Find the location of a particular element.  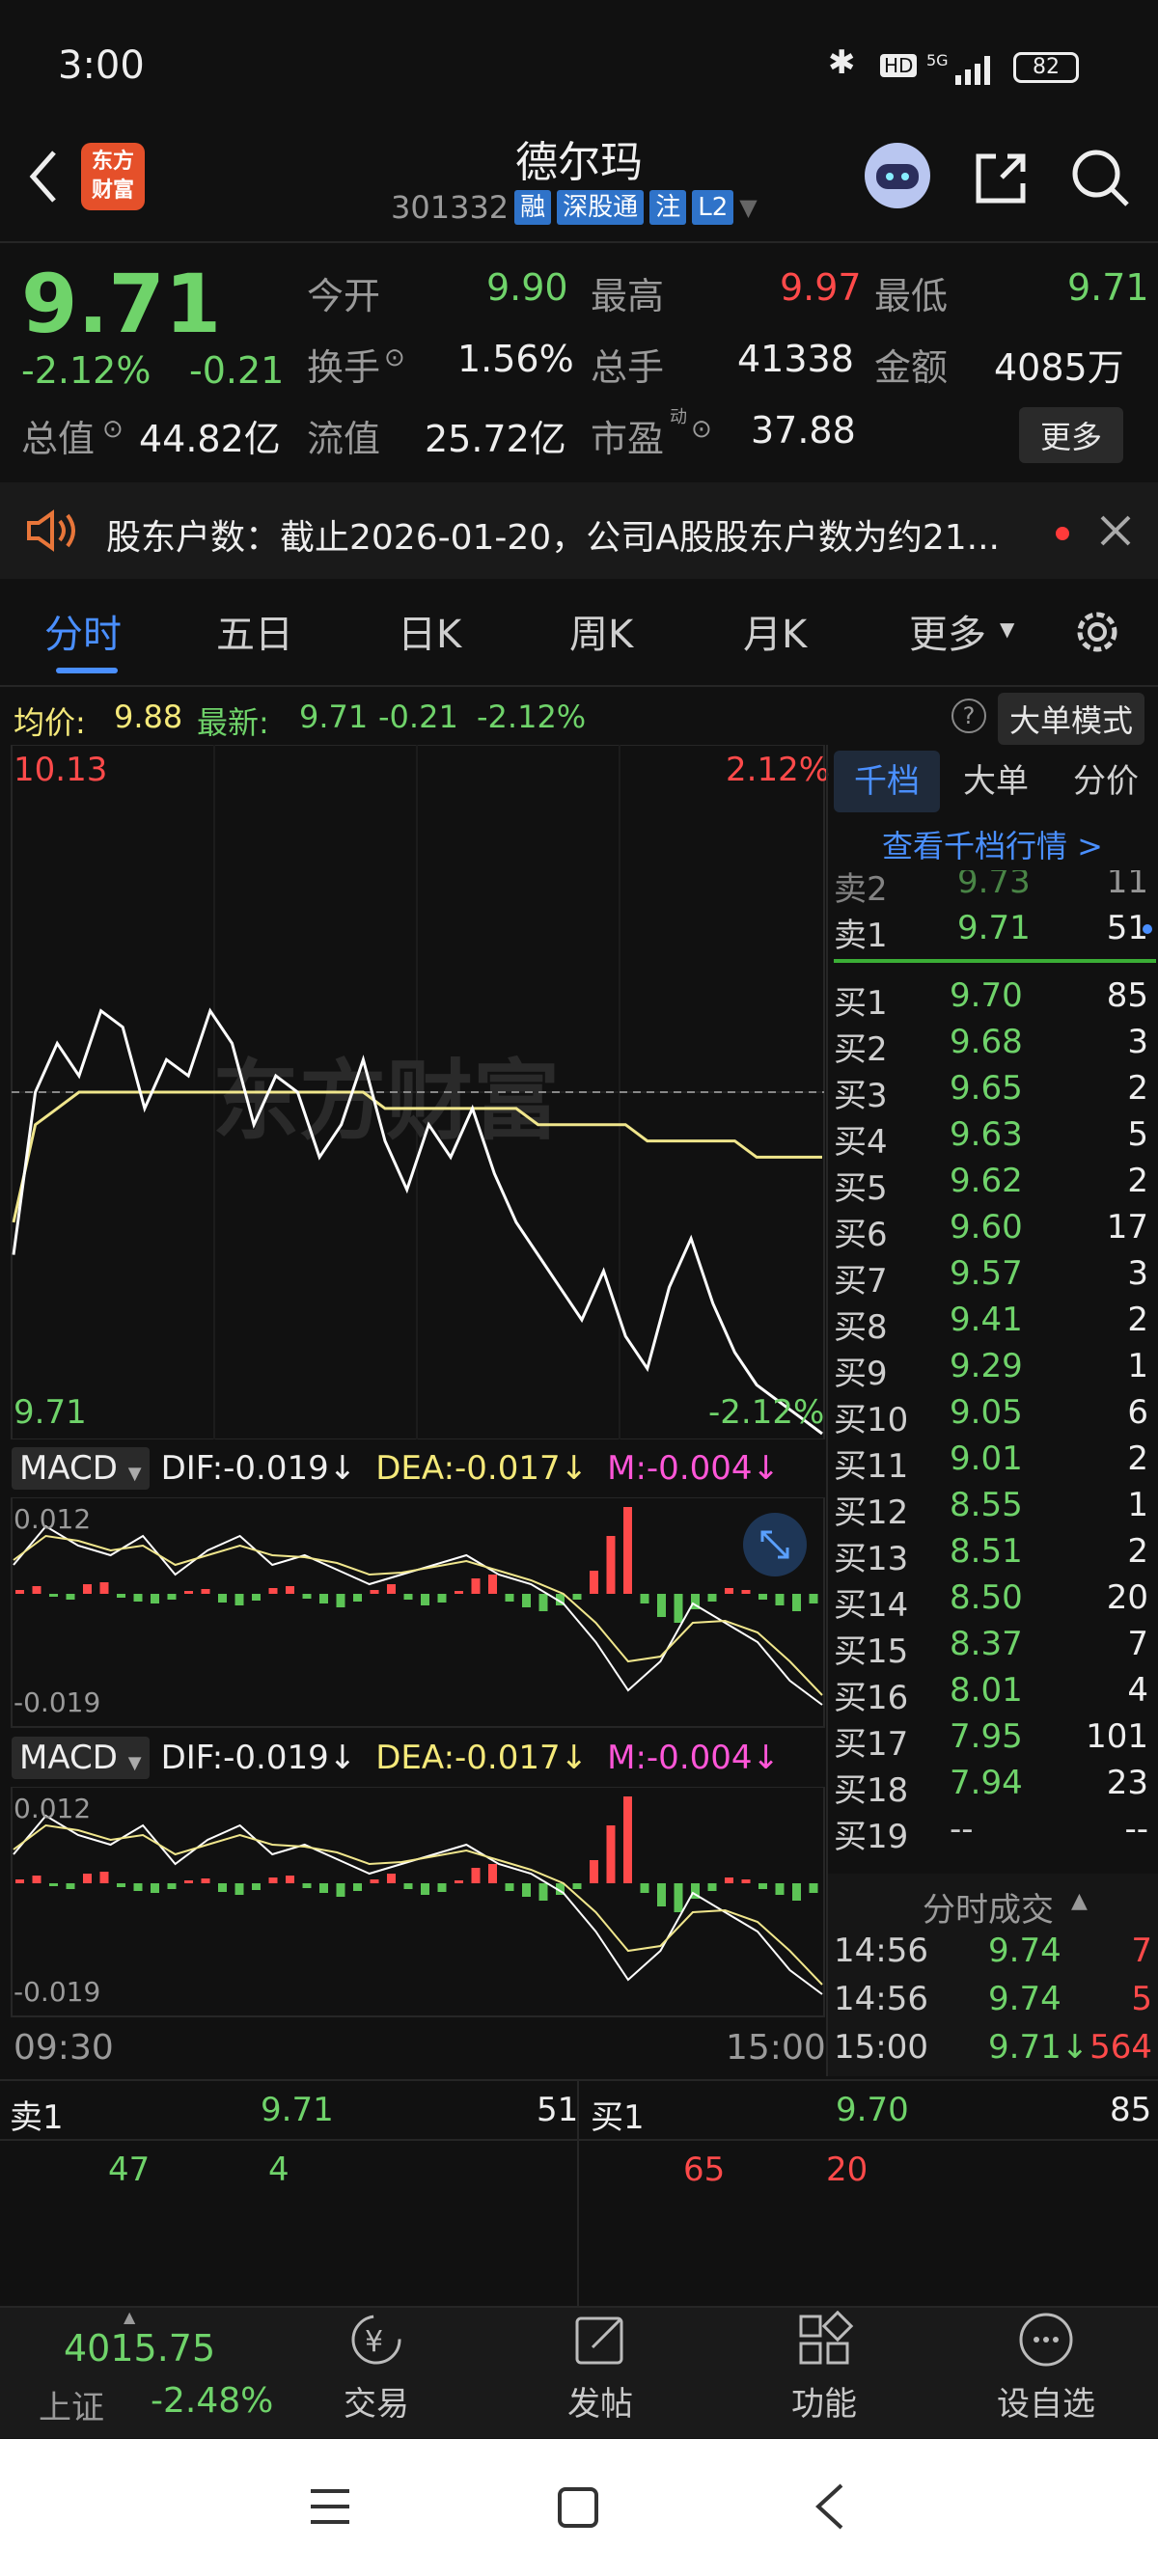

own-order-dot is located at coordinates (1147, 929).